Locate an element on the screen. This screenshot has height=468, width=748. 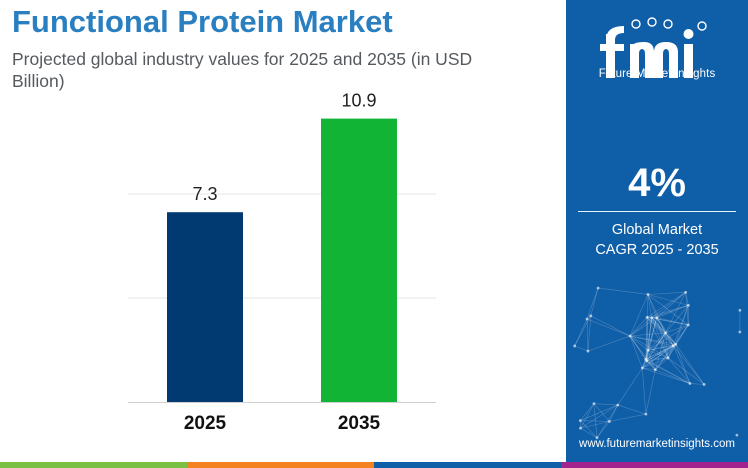
network-decoration is located at coordinates (657, 363).